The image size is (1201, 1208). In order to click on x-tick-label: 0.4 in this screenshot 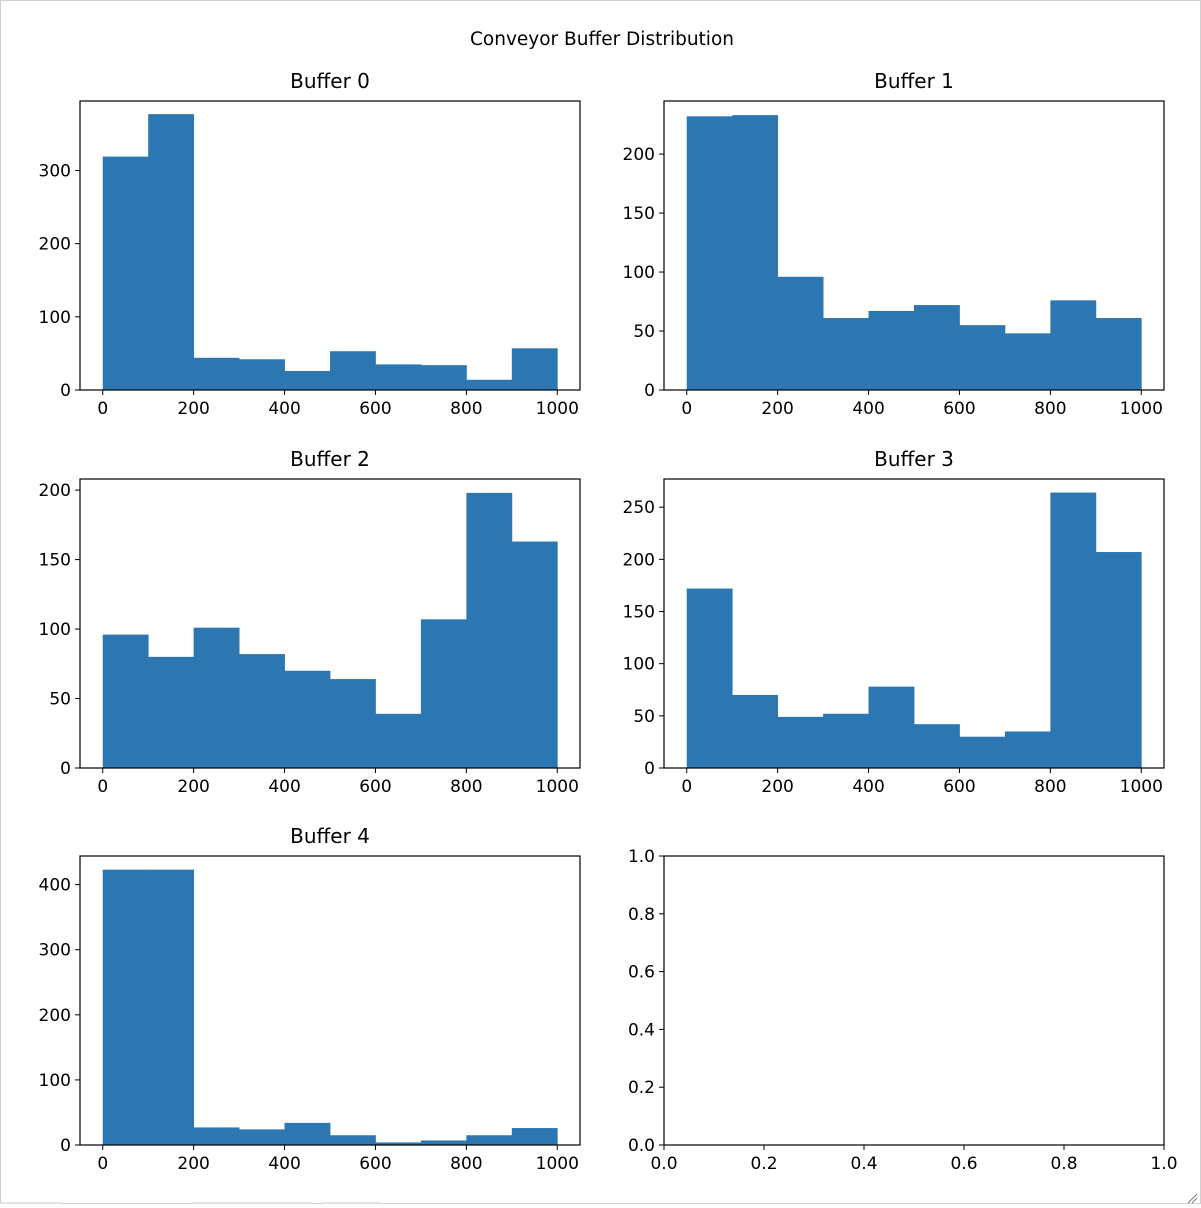, I will do `click(863, 1164)`.